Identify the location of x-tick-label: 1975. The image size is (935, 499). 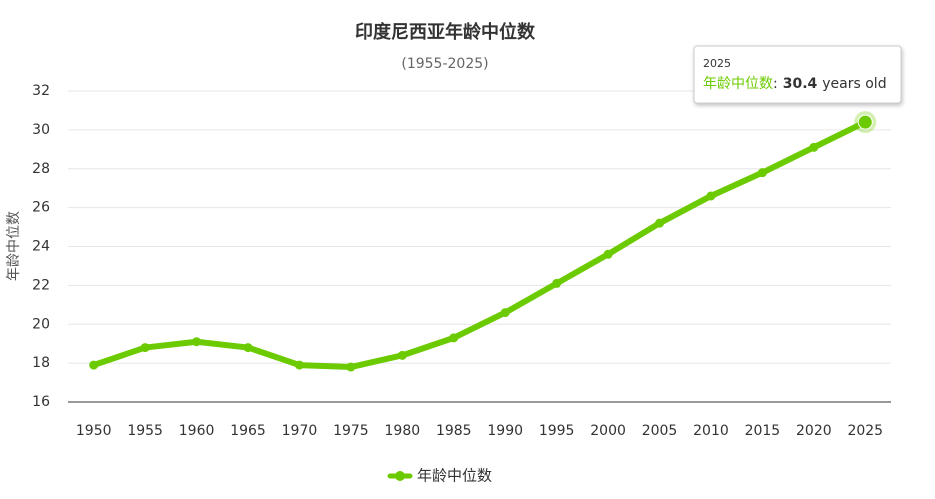
(351, 431).